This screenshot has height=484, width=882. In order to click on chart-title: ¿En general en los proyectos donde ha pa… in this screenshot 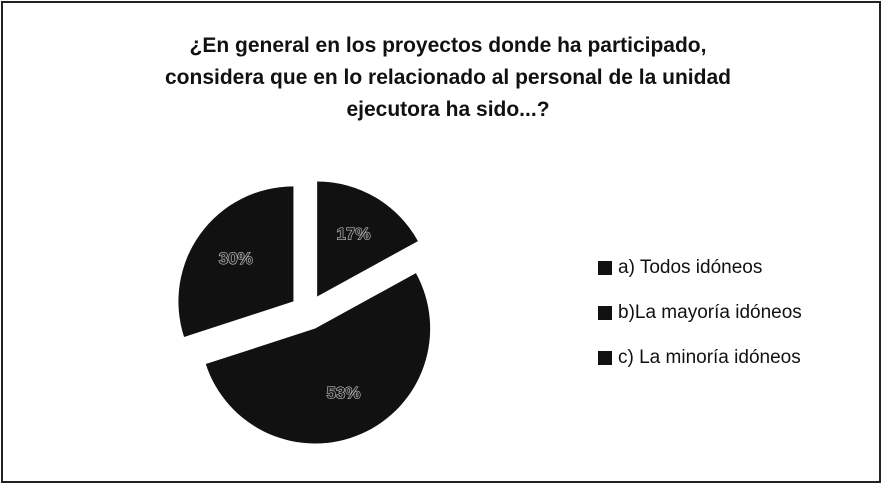, I will do `click(448, 45)`.